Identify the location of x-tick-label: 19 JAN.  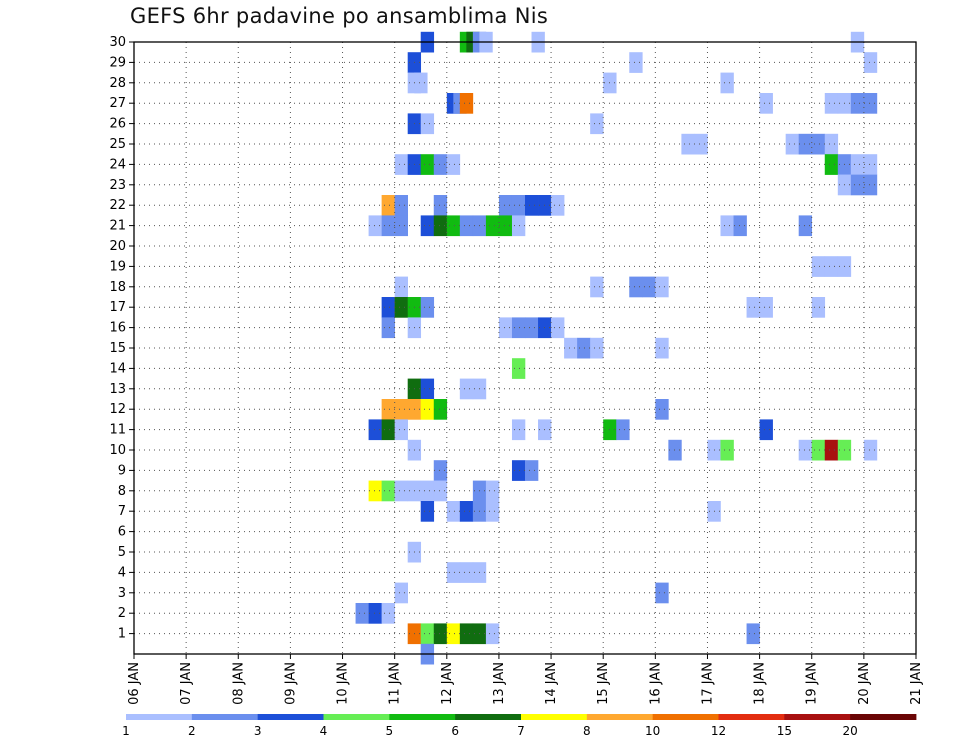
(812, 683).